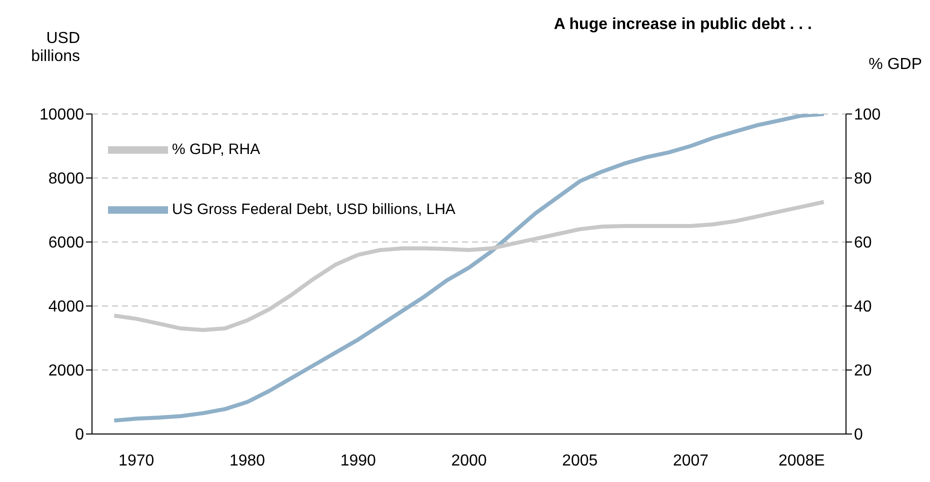 Image resolution: width=930 pixels, height=482 pixels. What do you see at coordinates (895, 65) in the screenshot?
I see `y2-axis-title: % GDP` at bounding box center [895, 65].